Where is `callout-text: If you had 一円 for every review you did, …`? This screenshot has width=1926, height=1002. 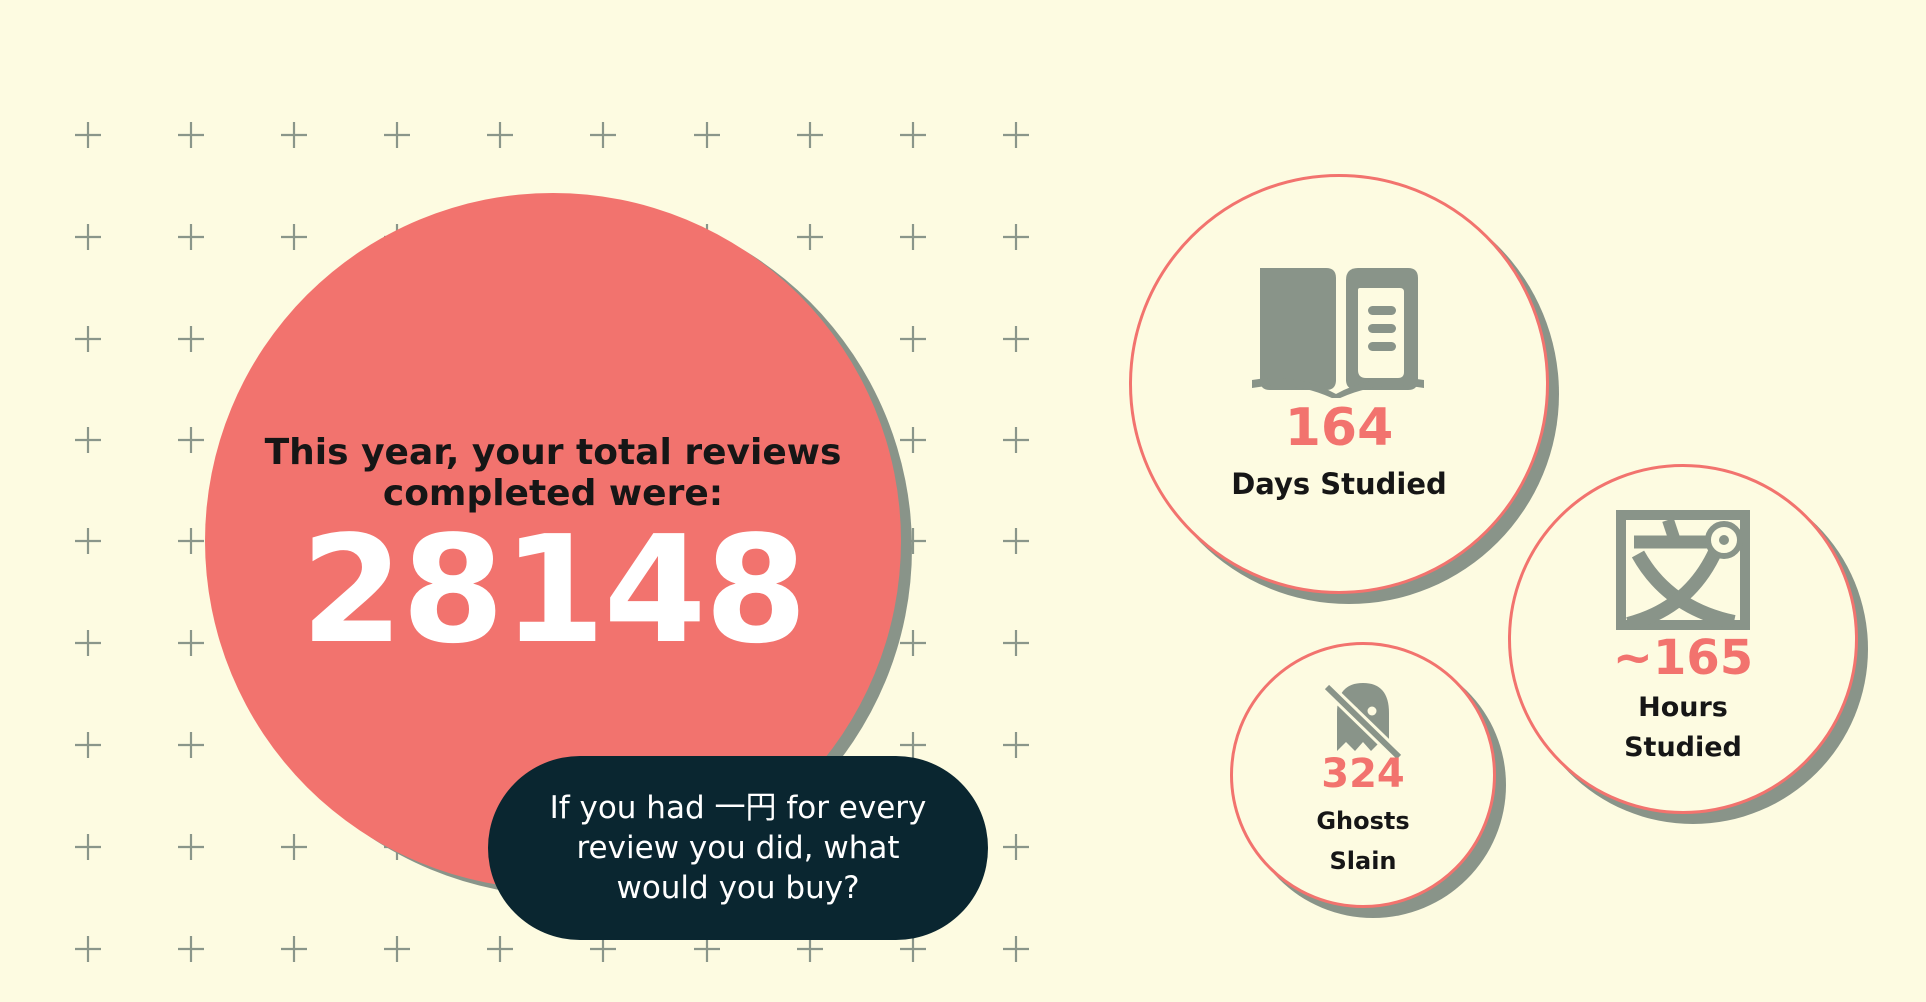
callout-text: If you had 一円 for every review you did, … is located at coordinates (738, 848).